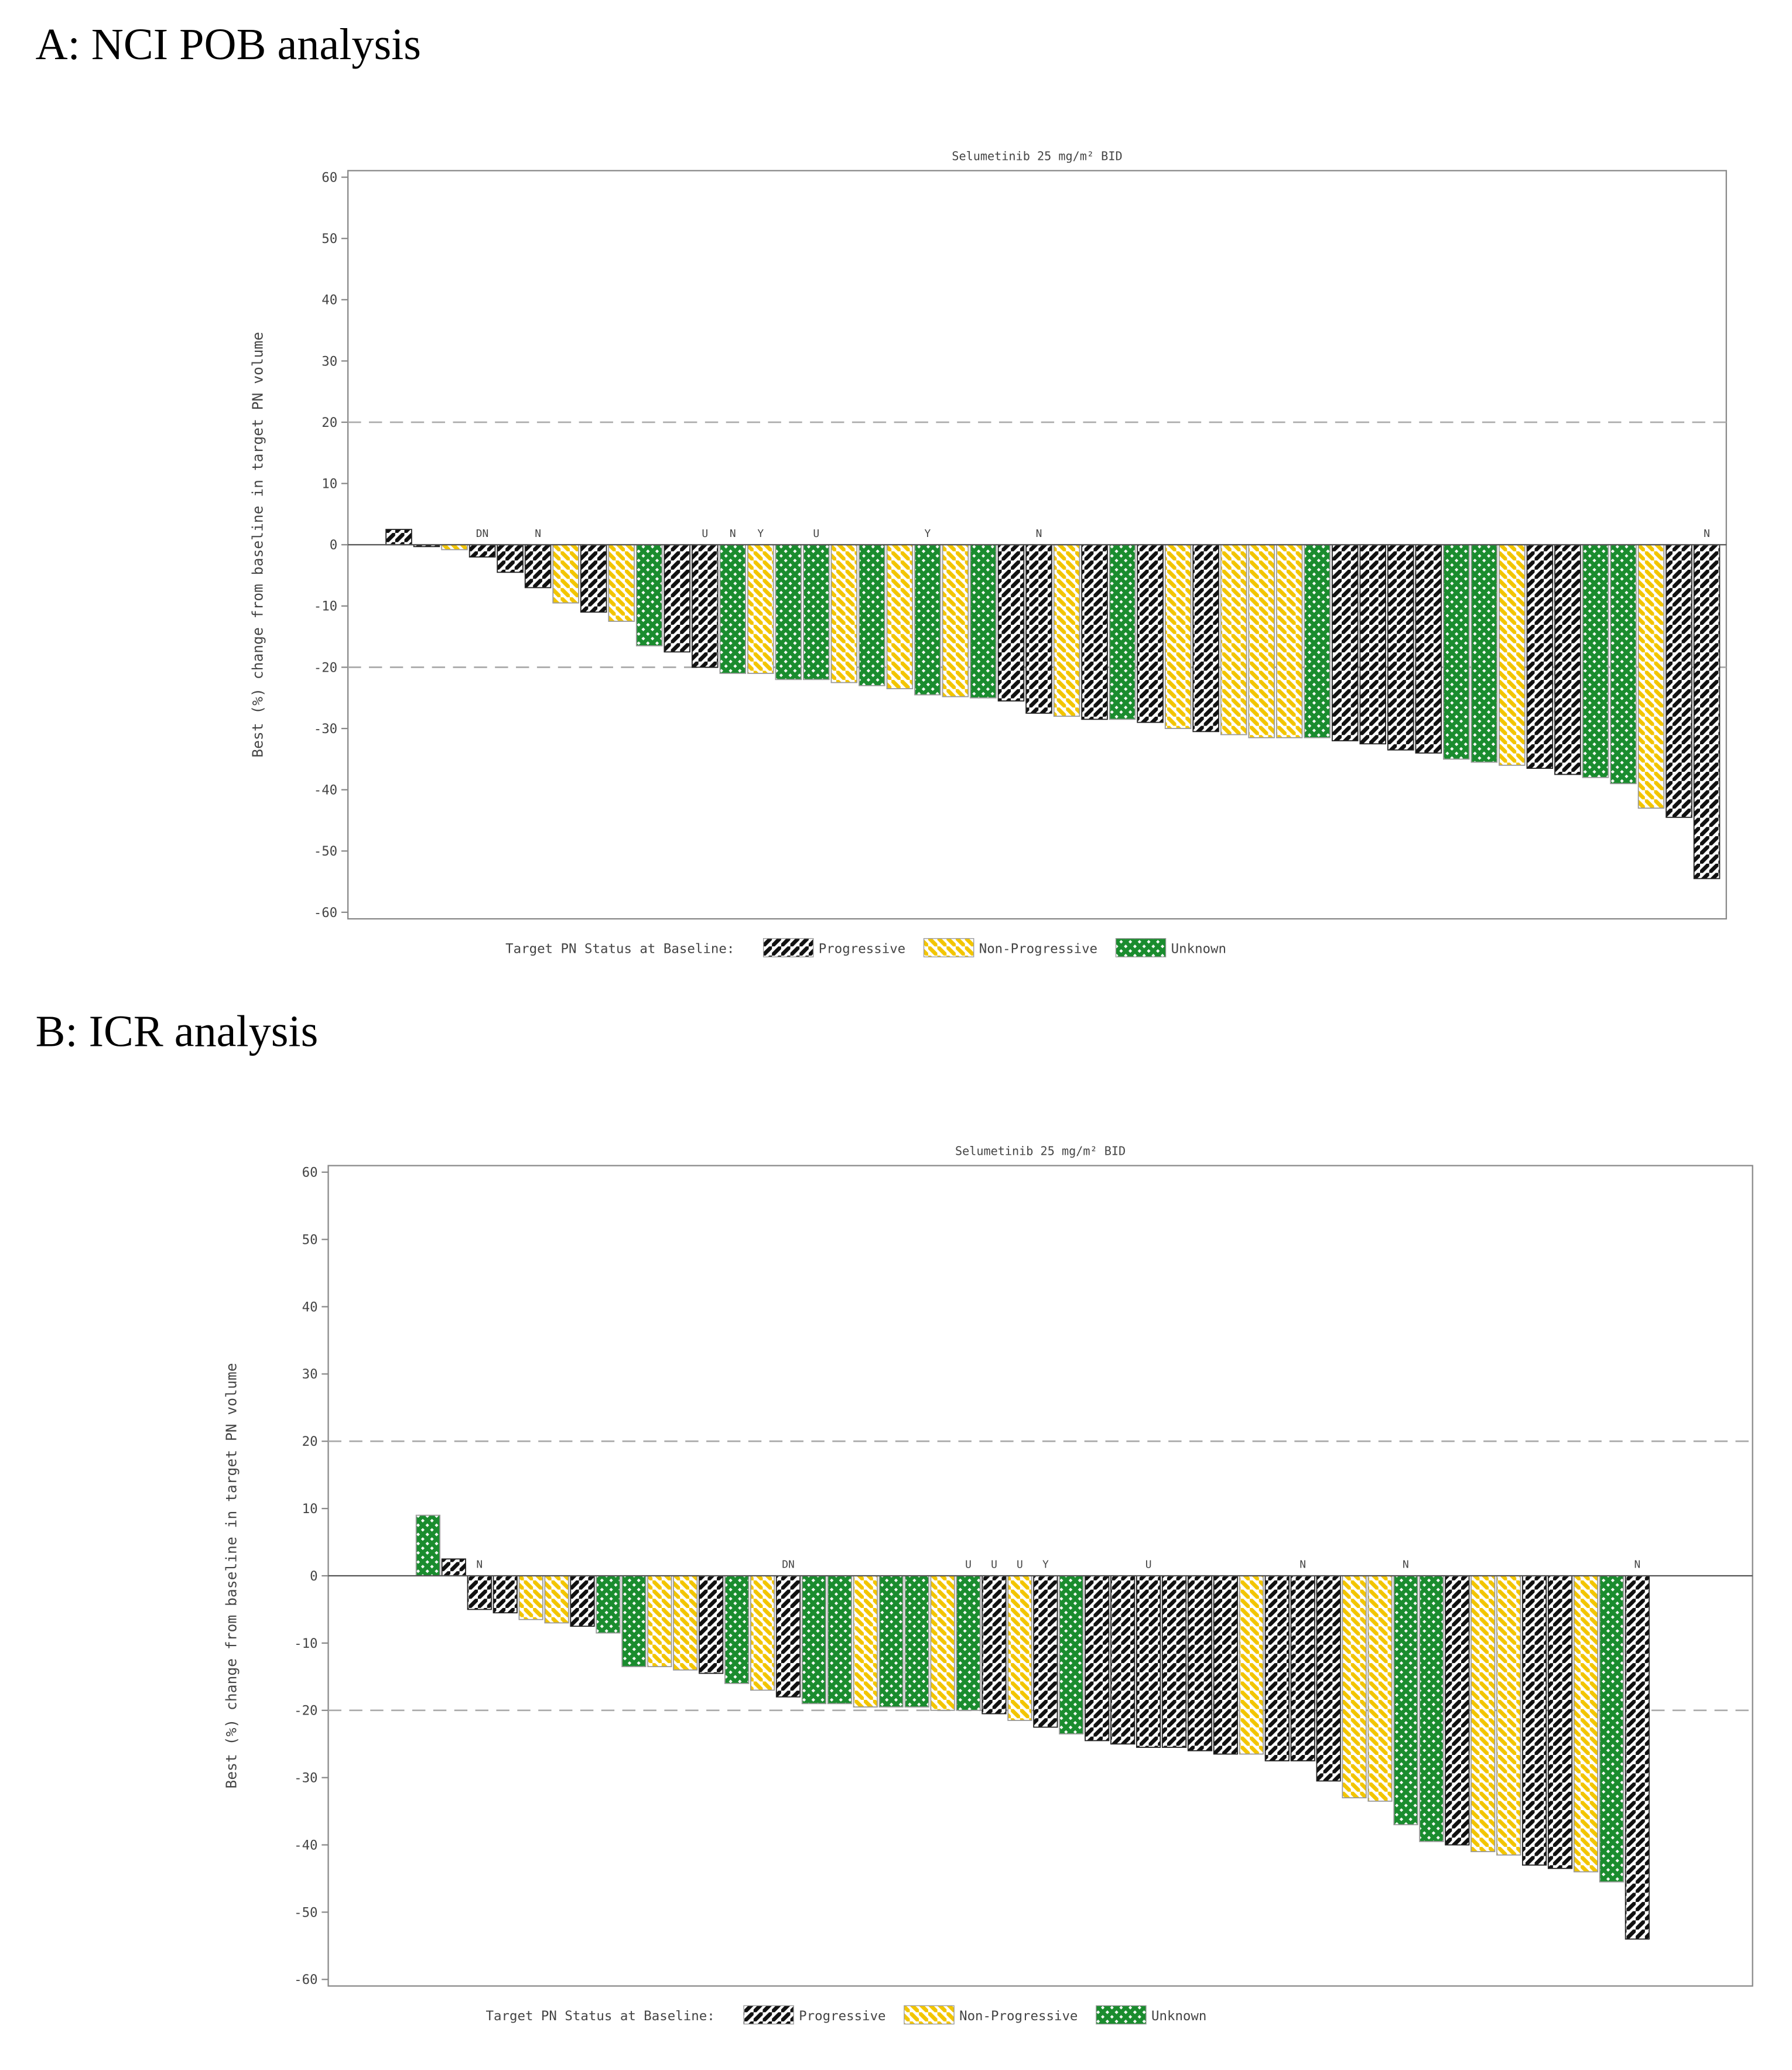  What do you see at coordinates (1199, 948) in the screenshot?
I see `legend-label: Unknown` at bounding box center [1199, 948].